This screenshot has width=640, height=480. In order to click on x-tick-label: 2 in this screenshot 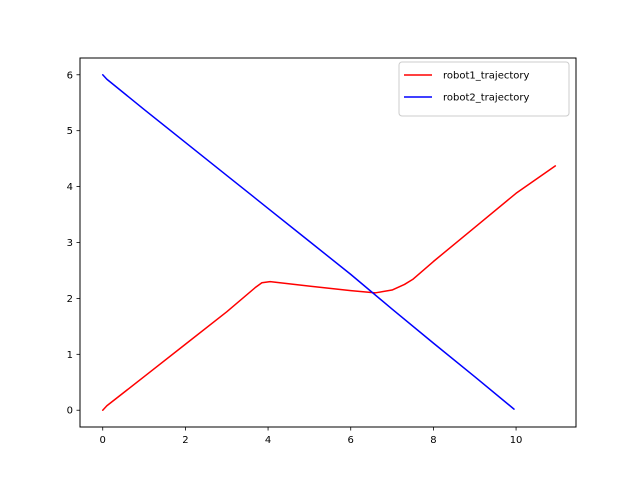, I will do `click(185, 440)`.